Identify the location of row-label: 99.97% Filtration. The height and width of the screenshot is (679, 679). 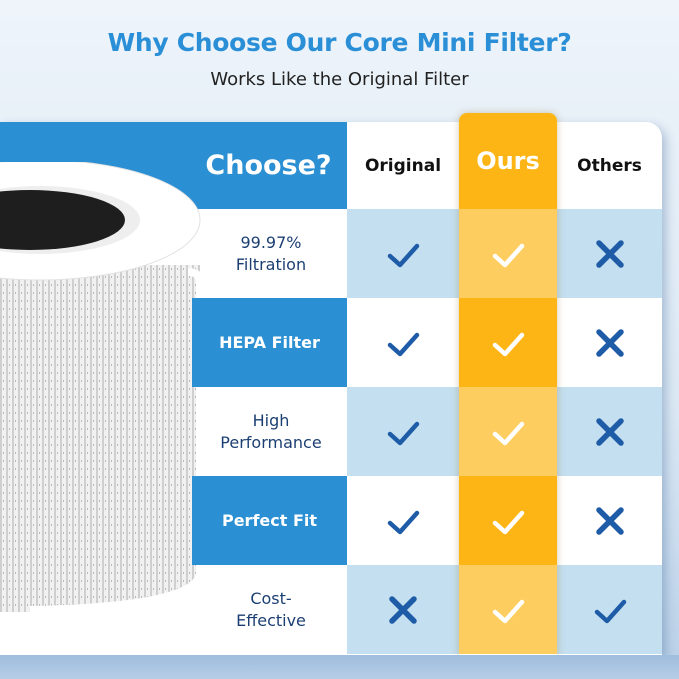
(271, 253).